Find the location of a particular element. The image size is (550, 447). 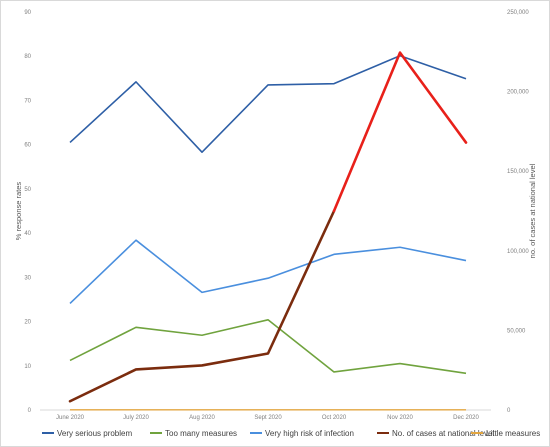

x-tick-label: Sept 2020 is located at coordinates (268, 418).